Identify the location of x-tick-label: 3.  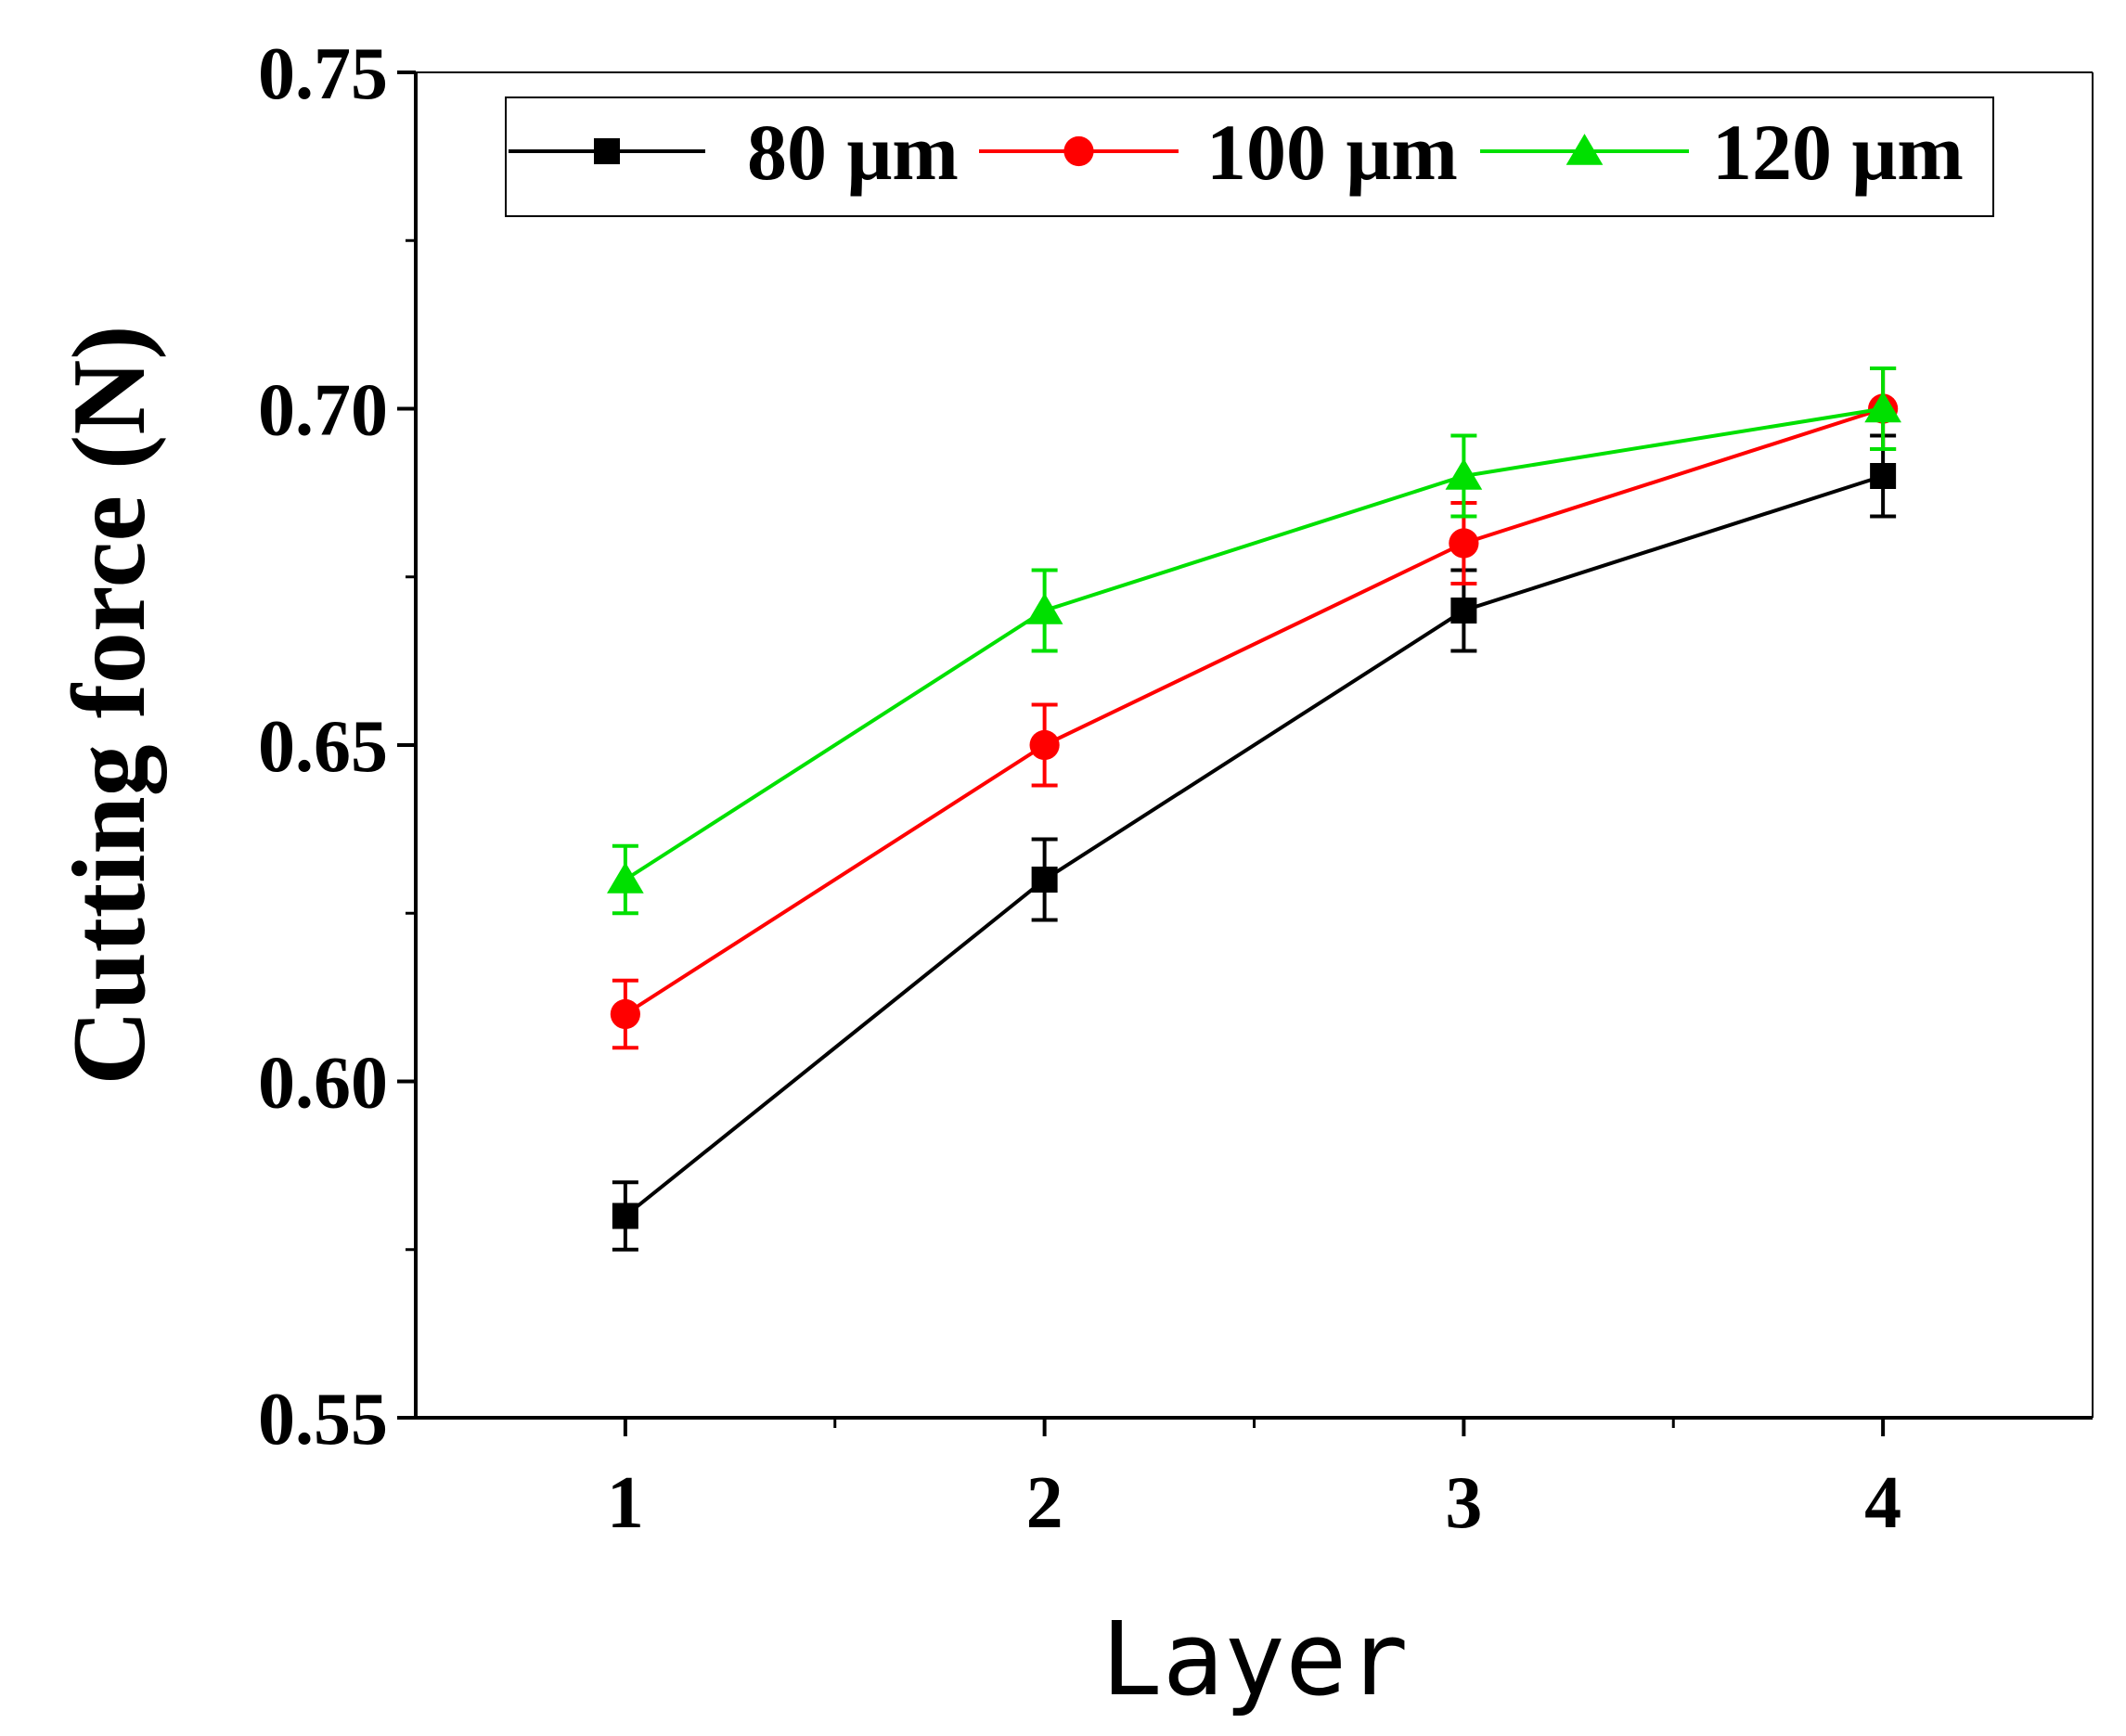
(1463, 1503).